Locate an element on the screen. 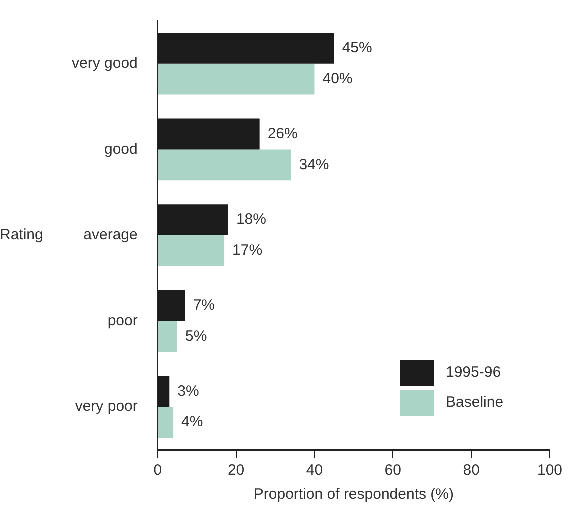  x-tick-label: 0 is located at coordinates (158, 471).